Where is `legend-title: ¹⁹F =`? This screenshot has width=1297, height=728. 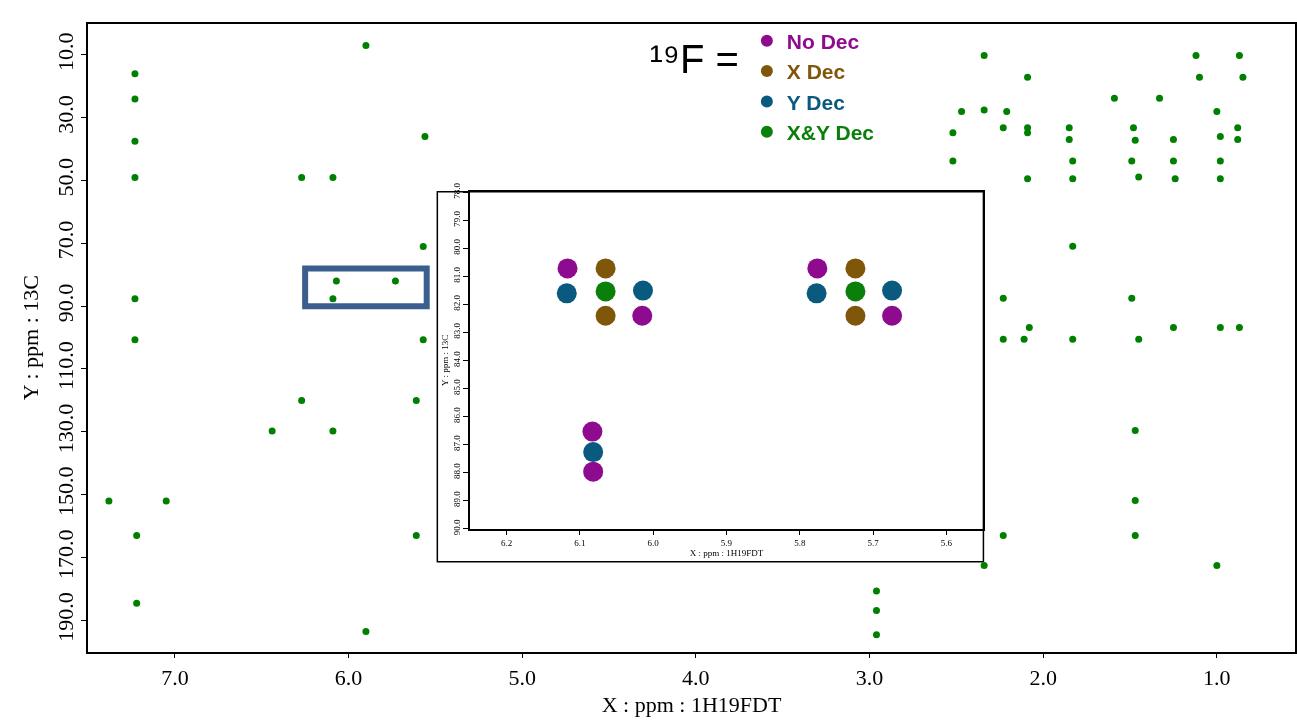 legend-title: ¹⁹F = is located at coordinates (694, 58).